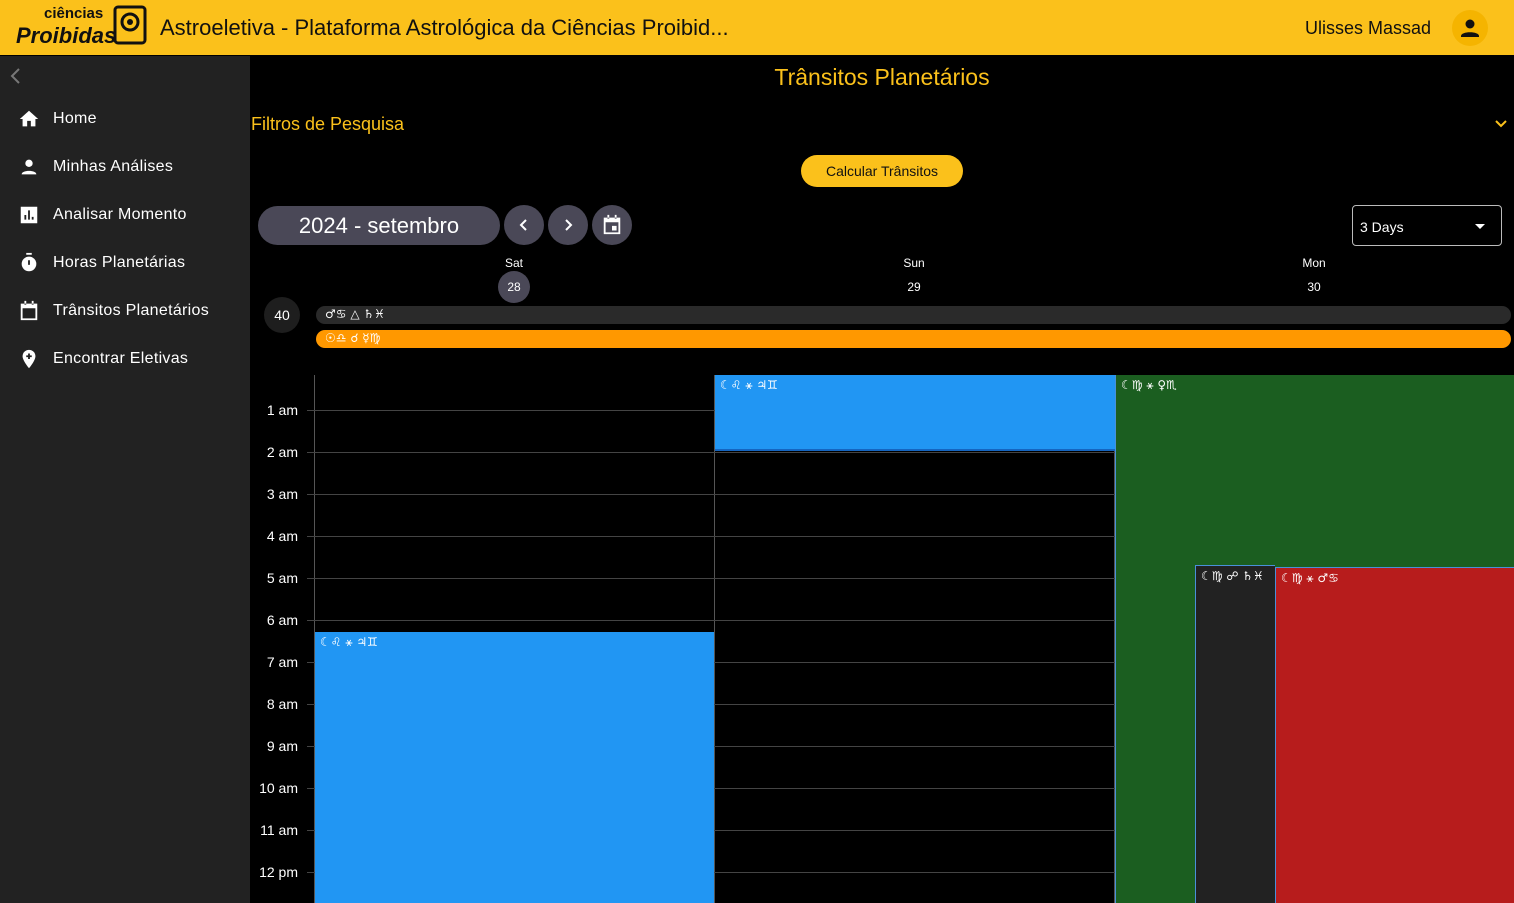 The width and height of the screenshot is (1514, 903). What do you see at coordinates (913, 315) in the screenshot?
I see `allday-event: ♂♋ △ ♄♓` at bounding box center [913, 315].